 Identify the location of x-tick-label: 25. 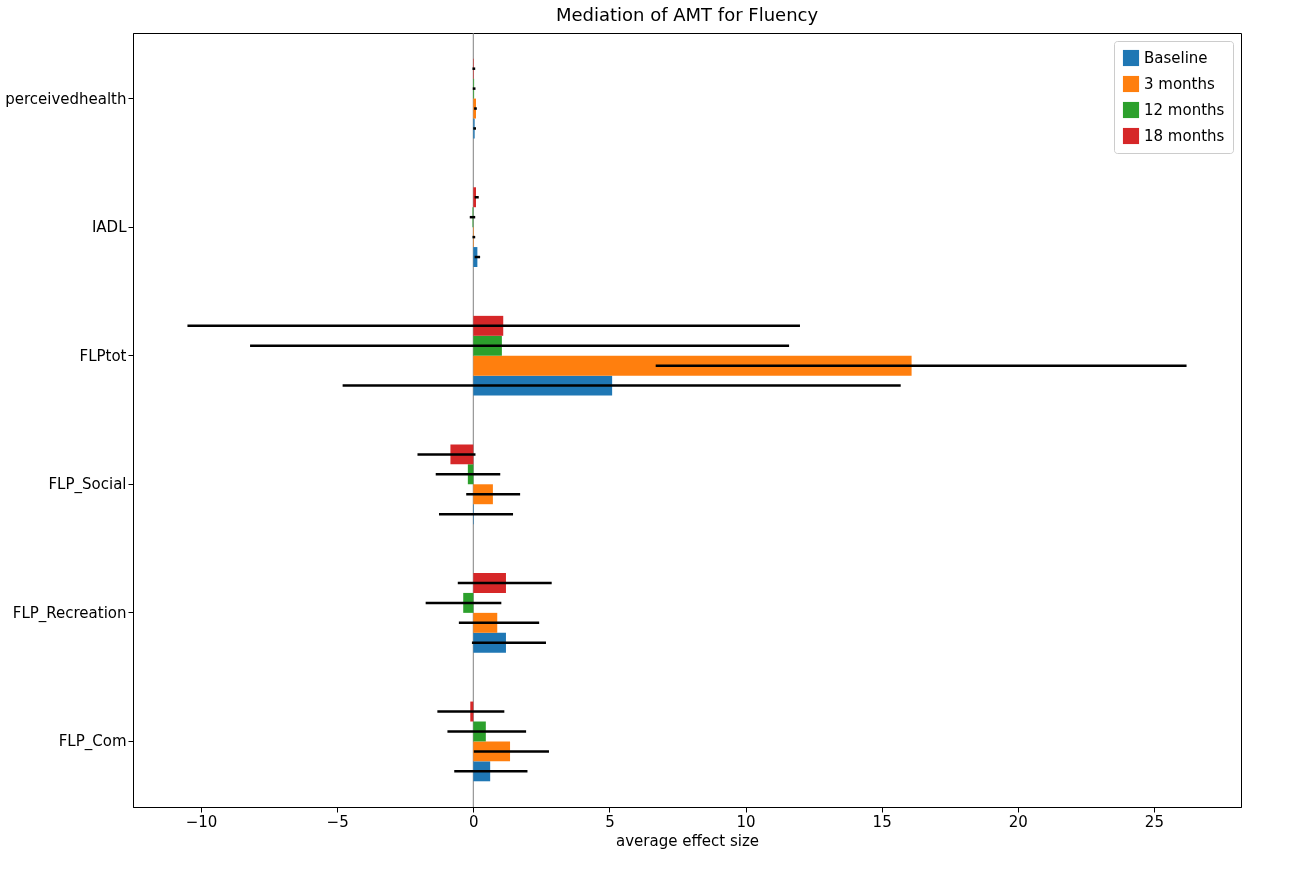
(1154, 821).